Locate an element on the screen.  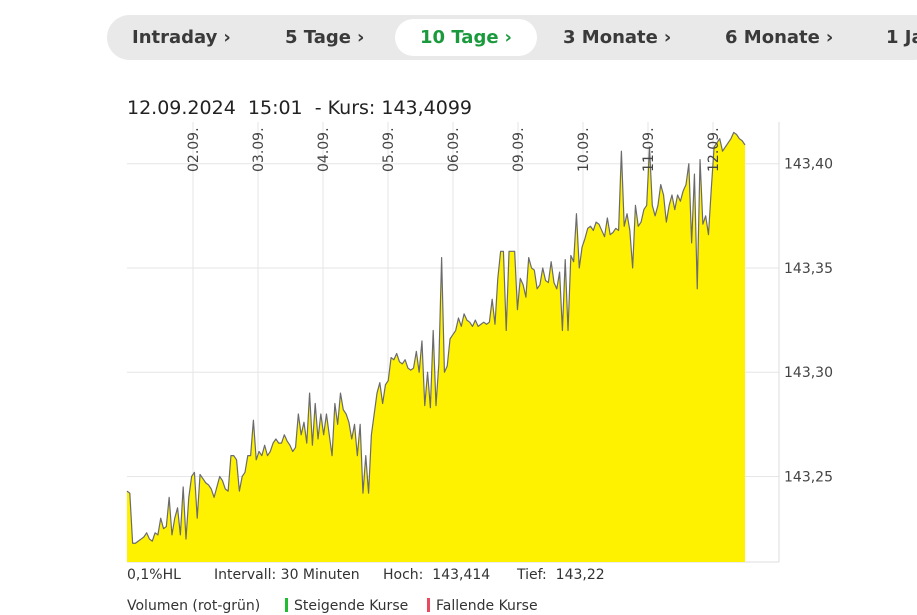
tab-6-monate-label: 6 Monate is located at coordinates (772, 37).